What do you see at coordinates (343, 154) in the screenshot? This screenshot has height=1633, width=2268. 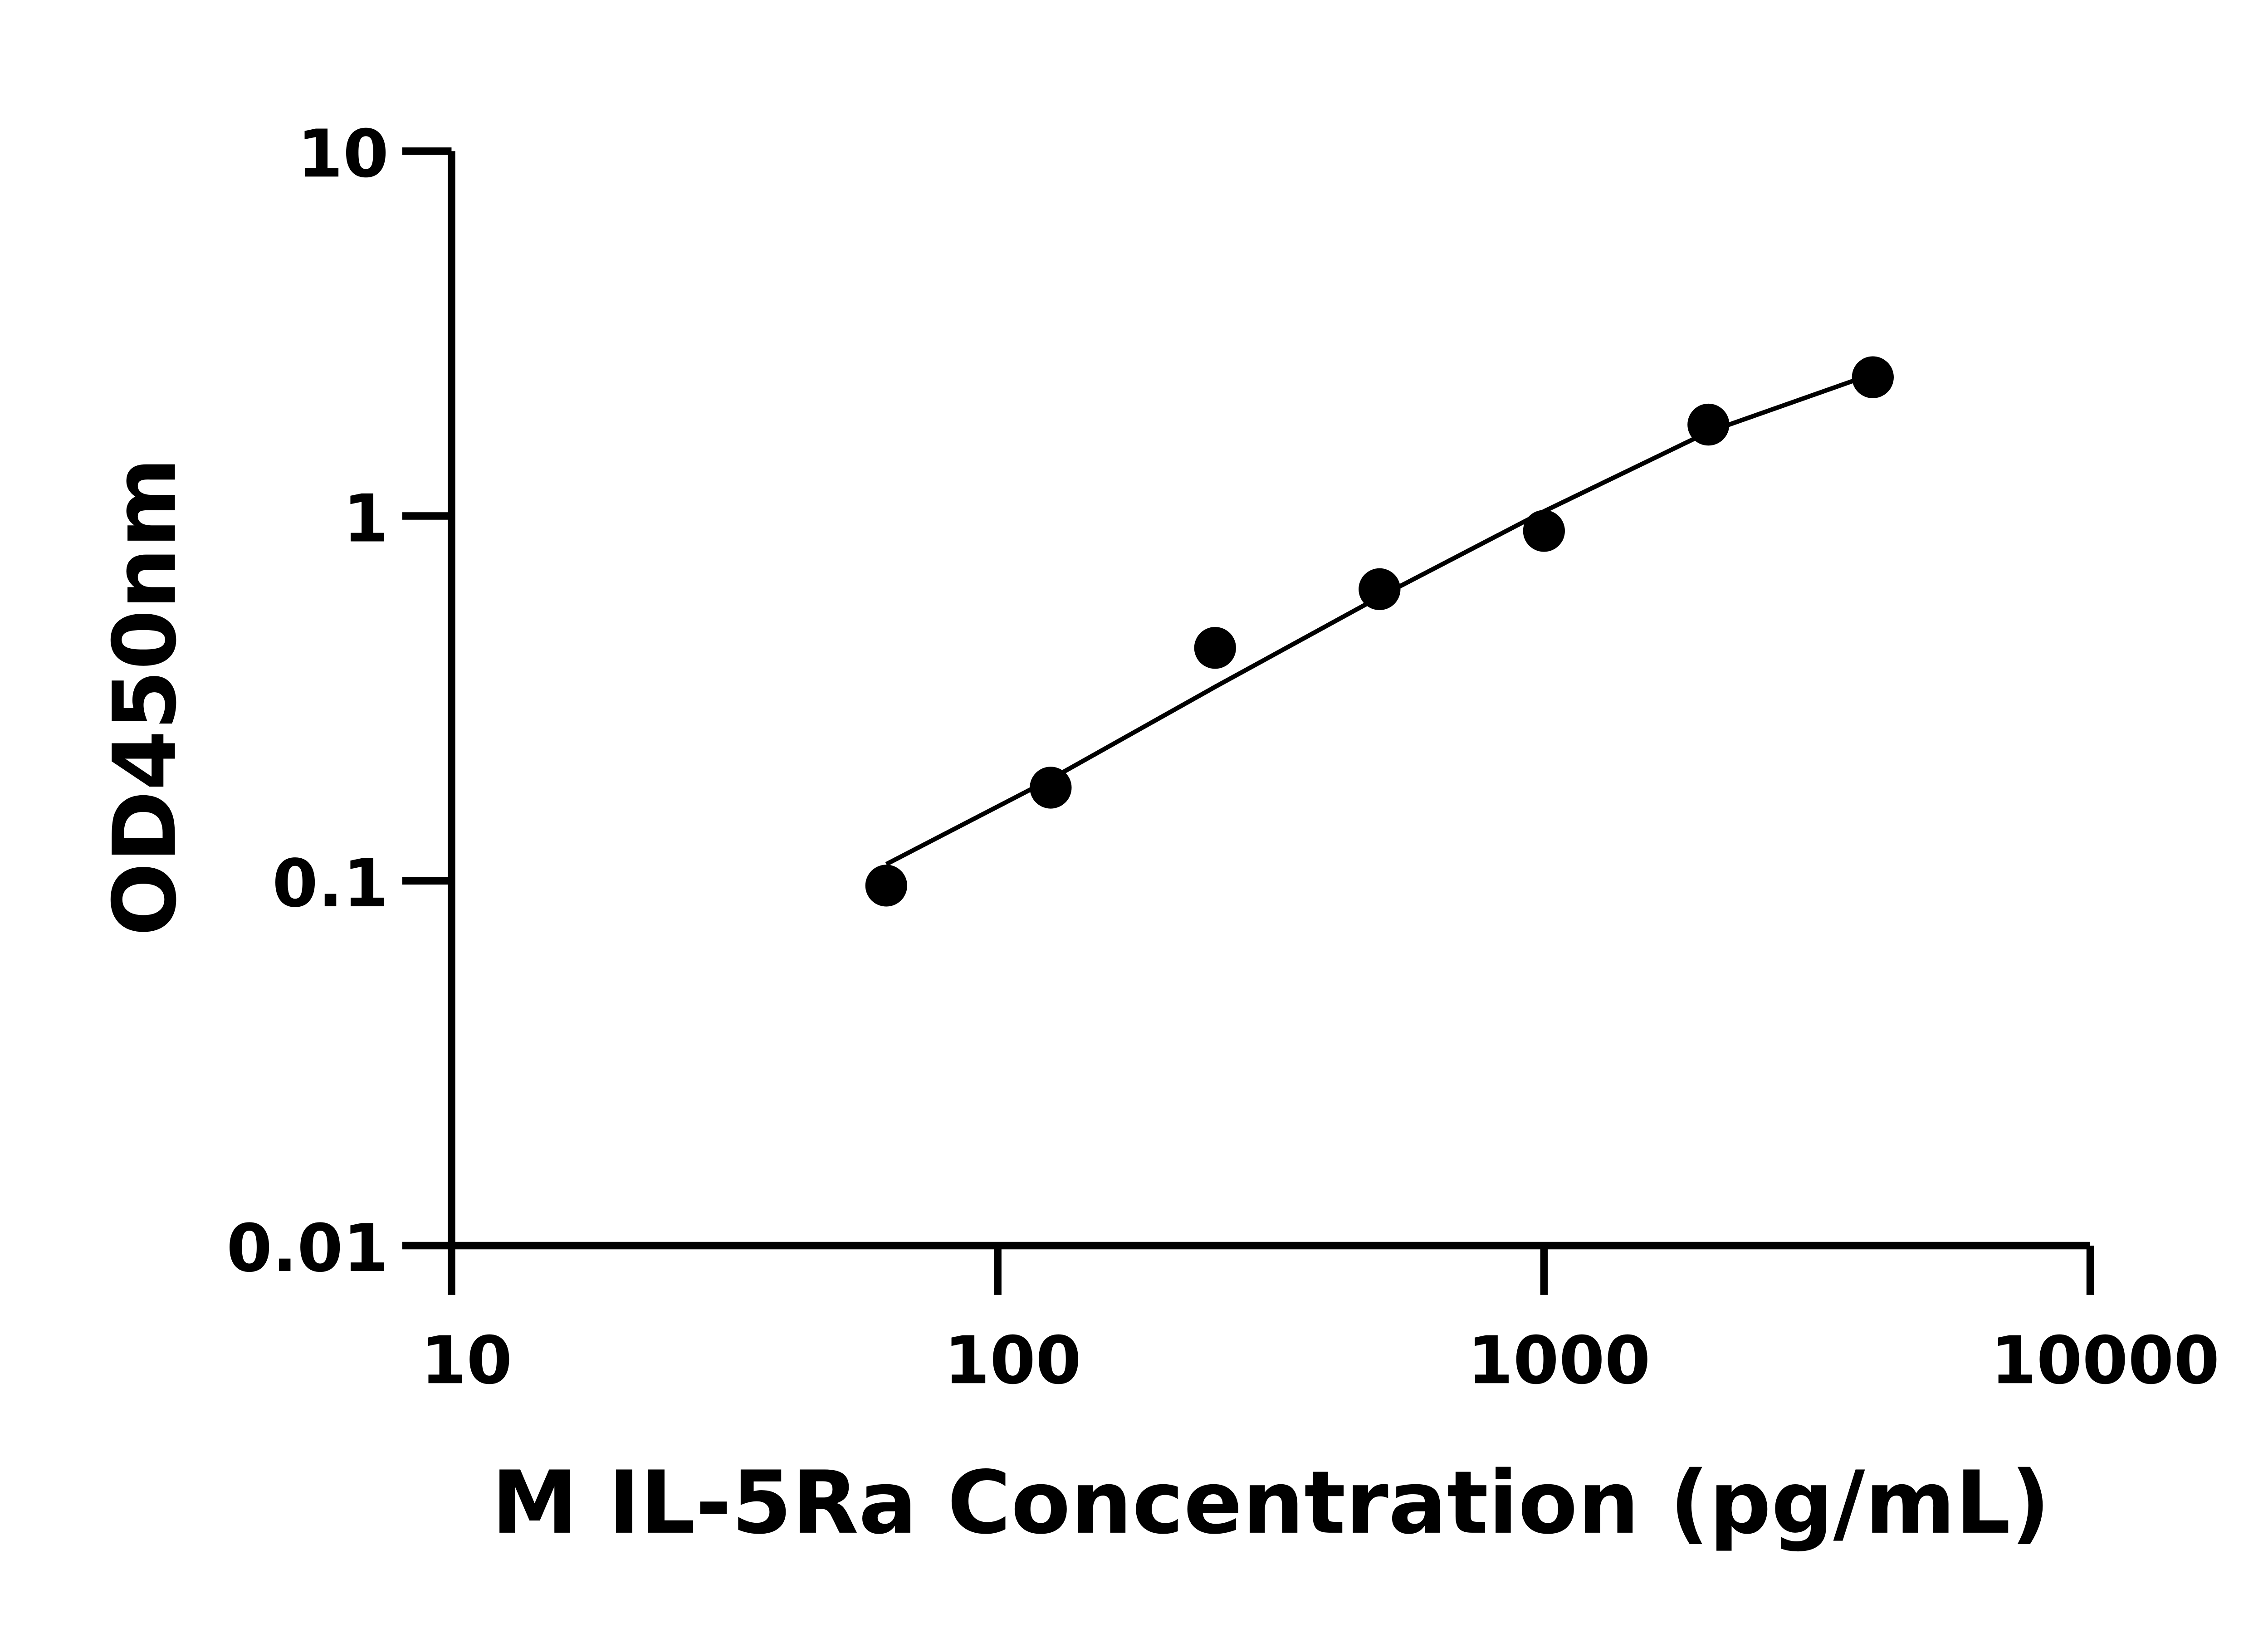 I see `y-tick-label: 10` at bounding box center [343, 154].